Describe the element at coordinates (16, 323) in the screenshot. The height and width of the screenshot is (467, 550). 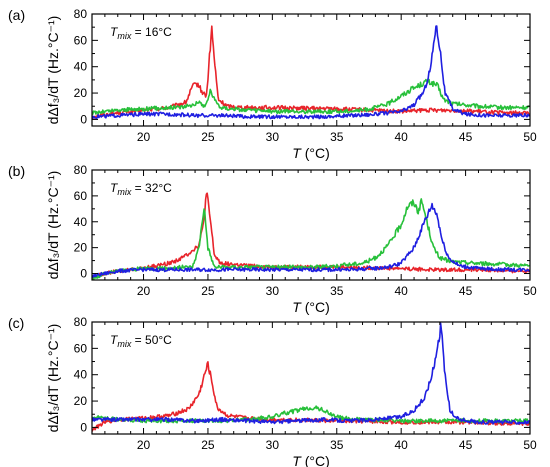
I see `panel-label: (c)` at that location.